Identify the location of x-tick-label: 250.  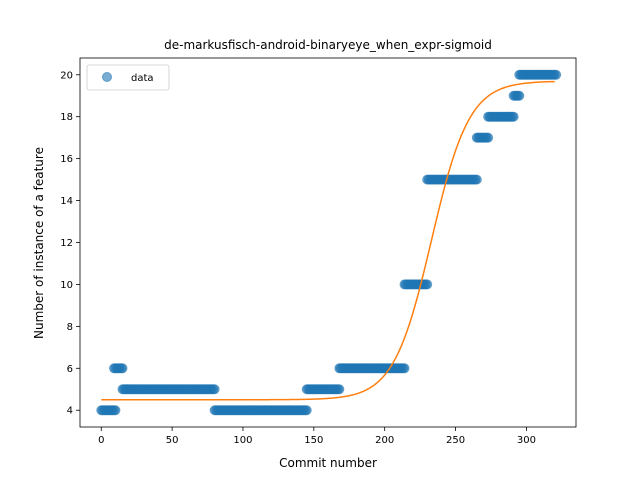
(455, 440).